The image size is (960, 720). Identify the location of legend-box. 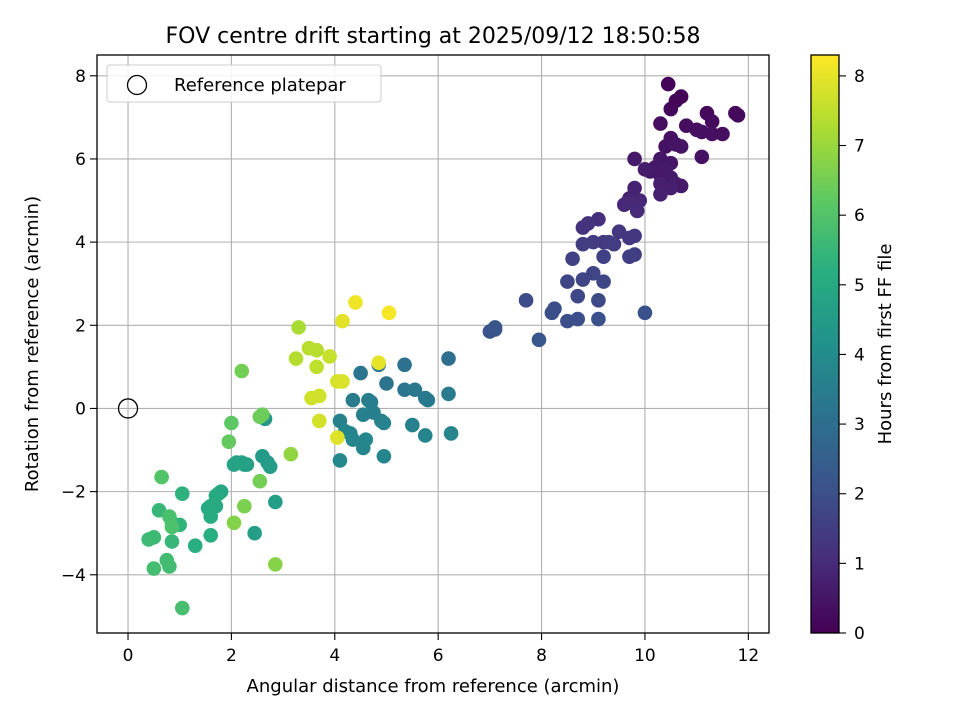
(244, 83).